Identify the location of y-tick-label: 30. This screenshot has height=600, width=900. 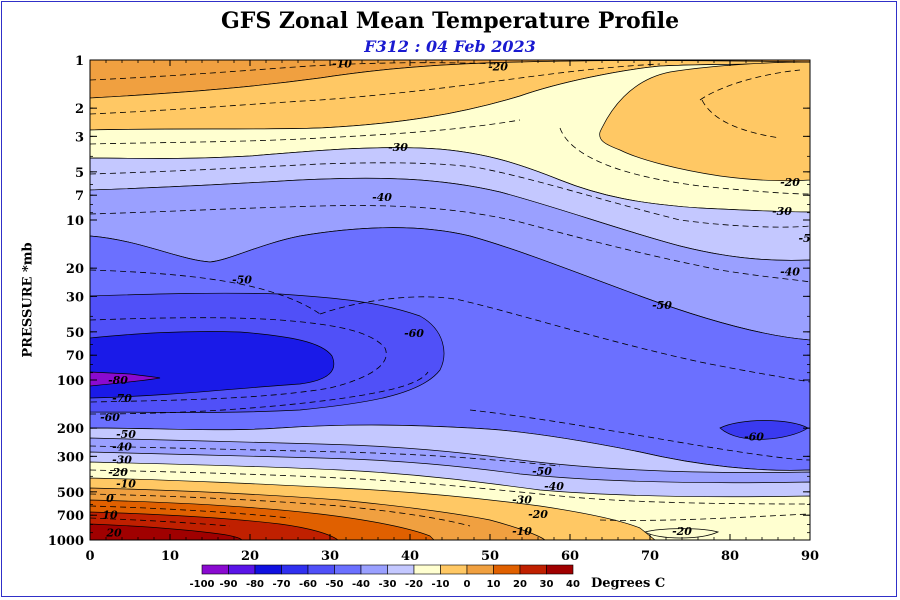
(75, 297).